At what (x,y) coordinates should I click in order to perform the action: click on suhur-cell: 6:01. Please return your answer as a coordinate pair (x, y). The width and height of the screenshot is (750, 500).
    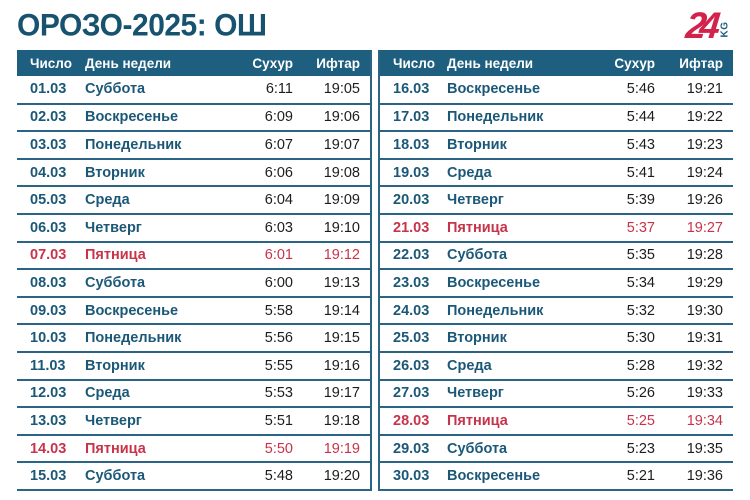
    Looking at the image, I should click on (265, 256).